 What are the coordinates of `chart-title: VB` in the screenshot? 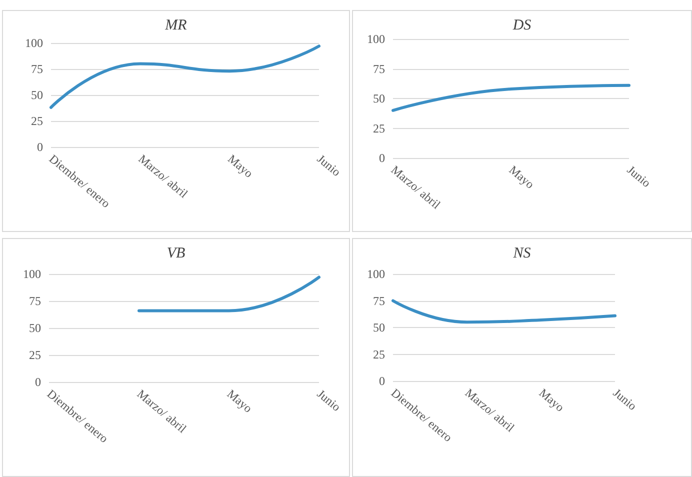 It's located at (176, 254).